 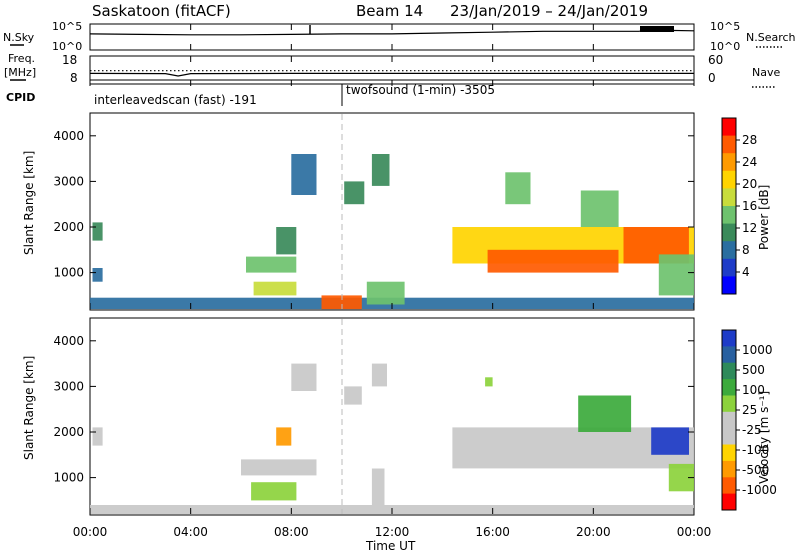 What do you see at coordinates (759, 490) in the screenshot?
I see `colorbar-tick-label: -1000` at bounding box center [759, 490].